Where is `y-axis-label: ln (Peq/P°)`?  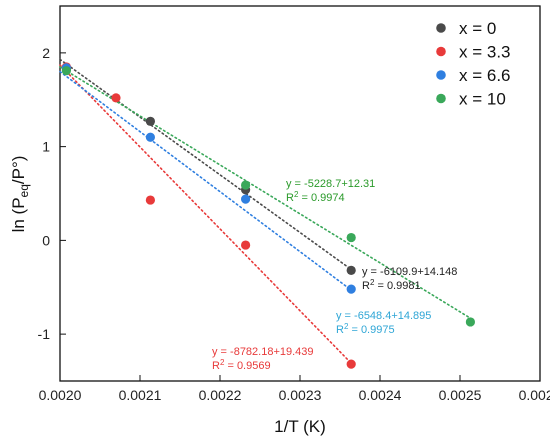
y-axis-label: ln (Peq/P°) is located at coordinates (20, 194).